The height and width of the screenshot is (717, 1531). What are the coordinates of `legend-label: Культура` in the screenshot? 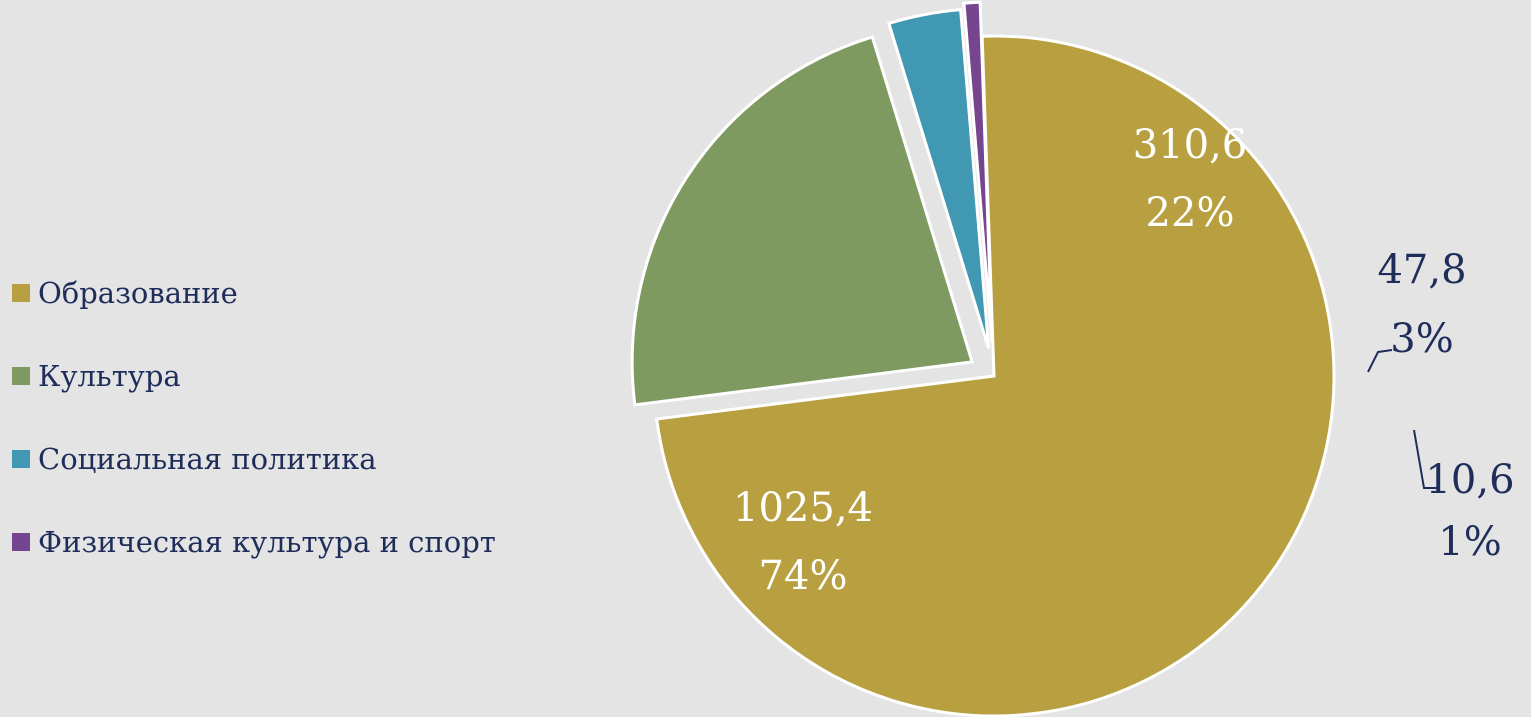 It's located at (109, 376).